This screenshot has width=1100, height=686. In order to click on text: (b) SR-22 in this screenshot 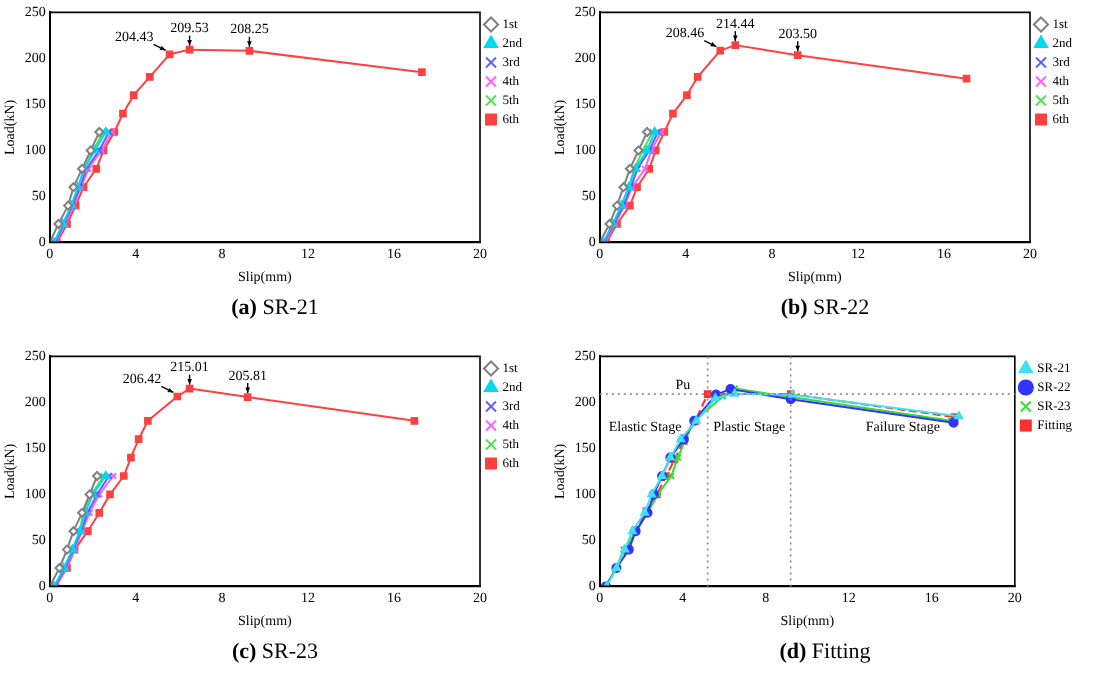, I will do `click(825, 308)`.